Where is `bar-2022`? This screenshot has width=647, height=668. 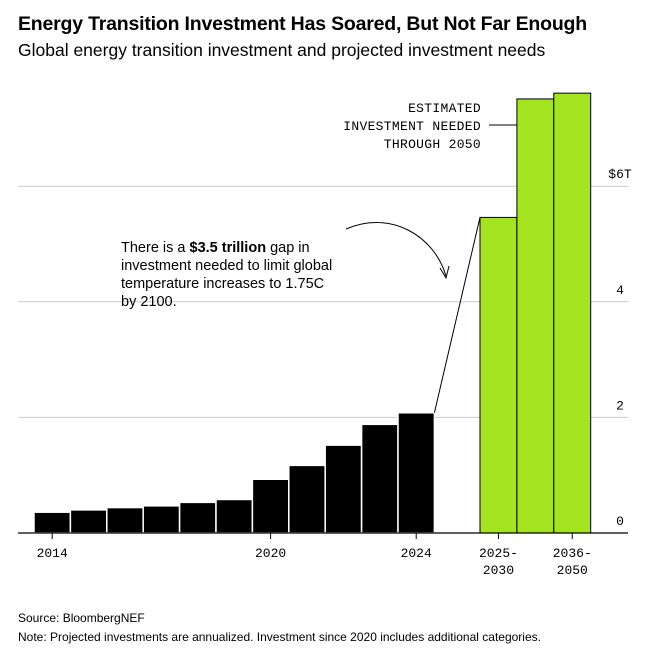
bar-2022 is located at coordinates (343, 489).